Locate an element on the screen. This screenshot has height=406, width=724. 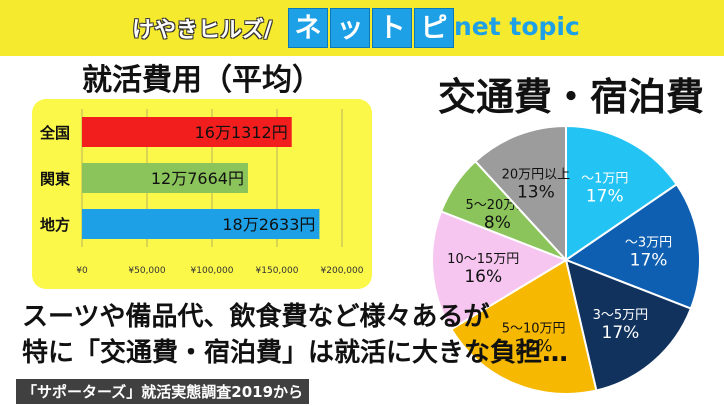
pie-chart-title: 交通費・宿泊費 is located at coordinates (571, 97).